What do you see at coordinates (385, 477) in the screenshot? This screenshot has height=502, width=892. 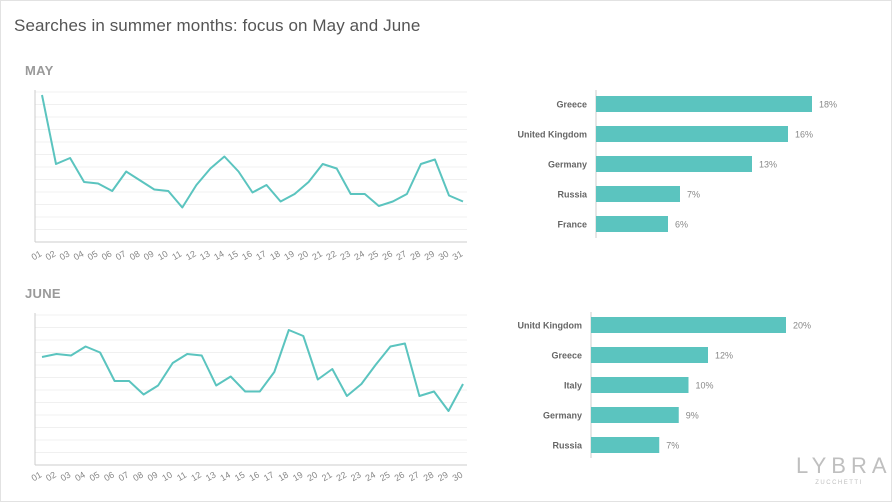 I see `june-line-x-tick-label: 25` at bounding box center [385, 477].